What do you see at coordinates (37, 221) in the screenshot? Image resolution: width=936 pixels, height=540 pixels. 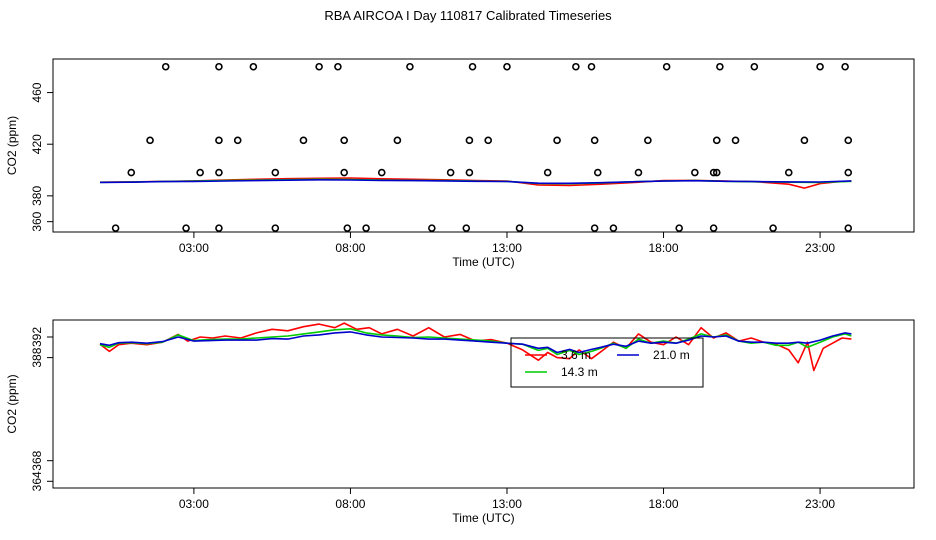 I see `y-tick-label: 360` at bounding box center [37, 221].